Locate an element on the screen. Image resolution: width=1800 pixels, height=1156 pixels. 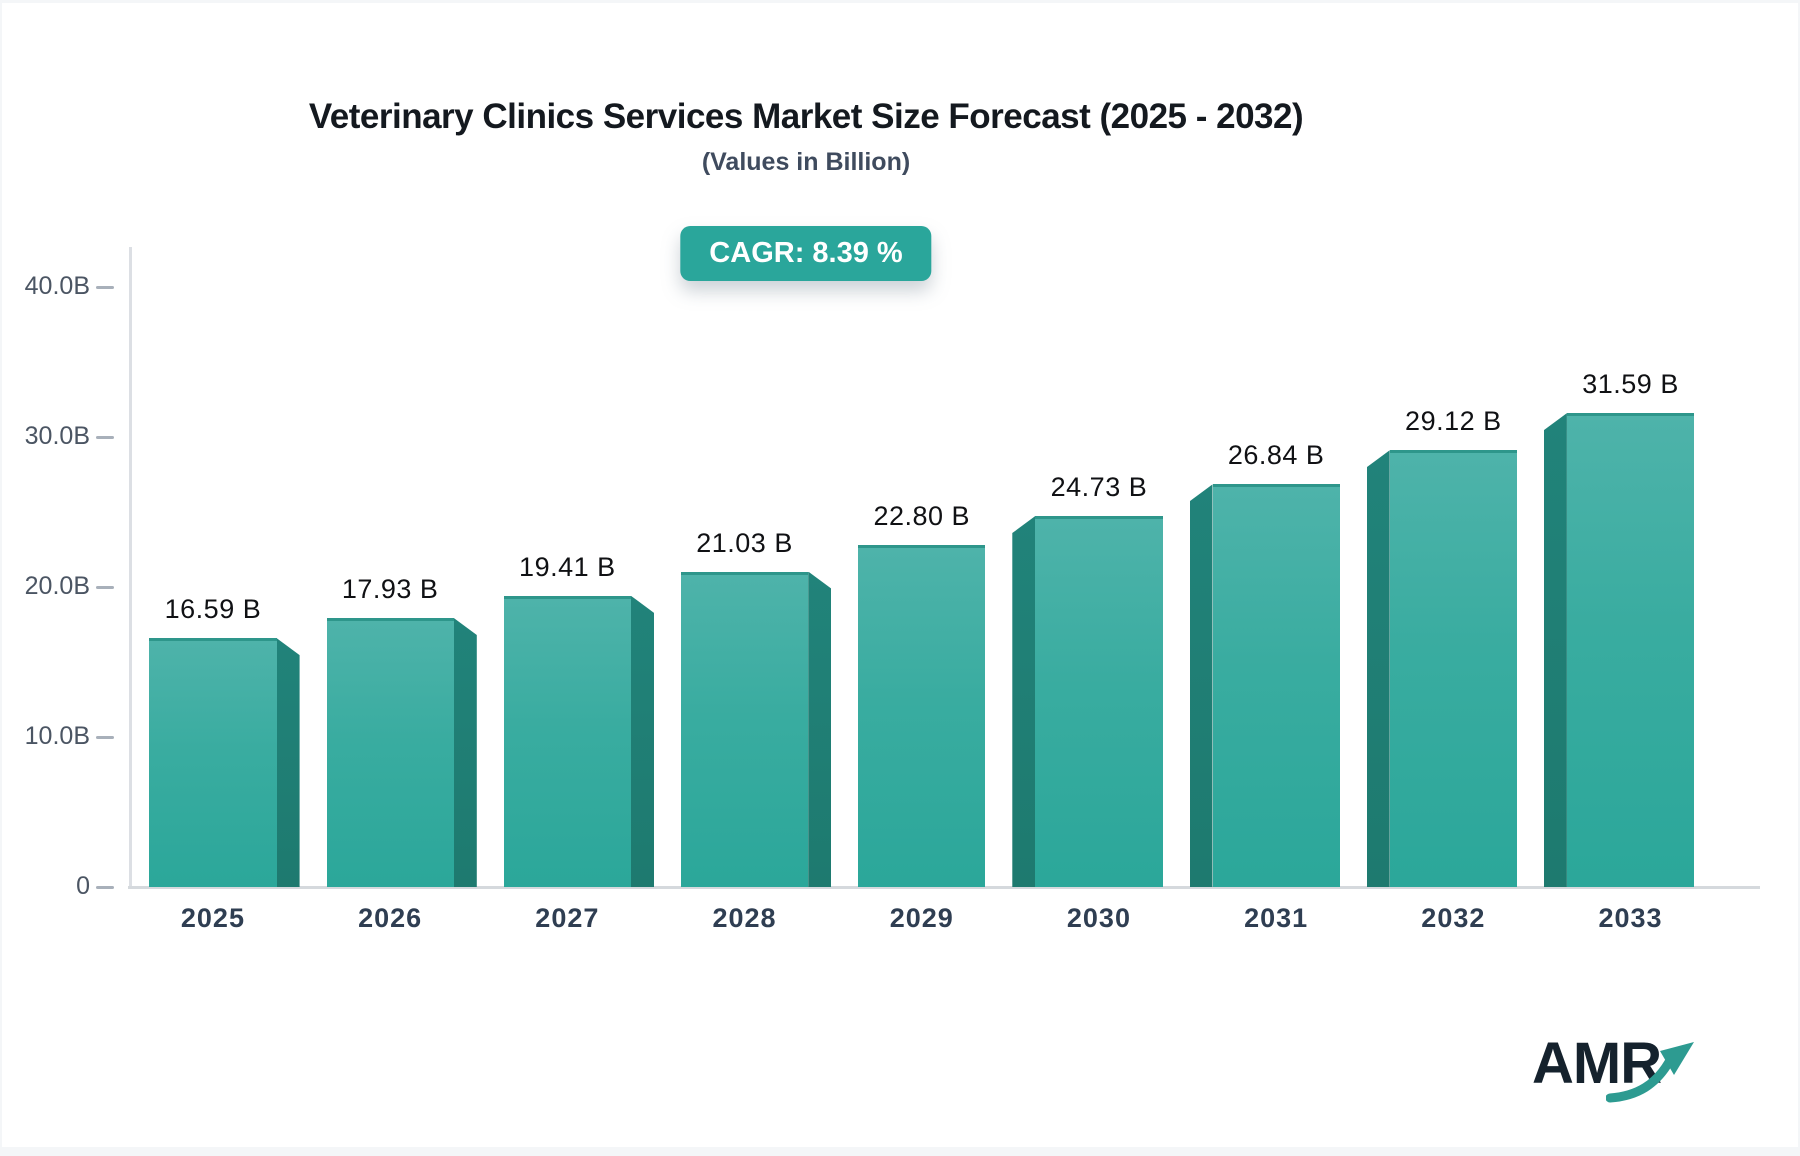
x-axis-tick-label: 2027 is located at coordinates (567, 918).